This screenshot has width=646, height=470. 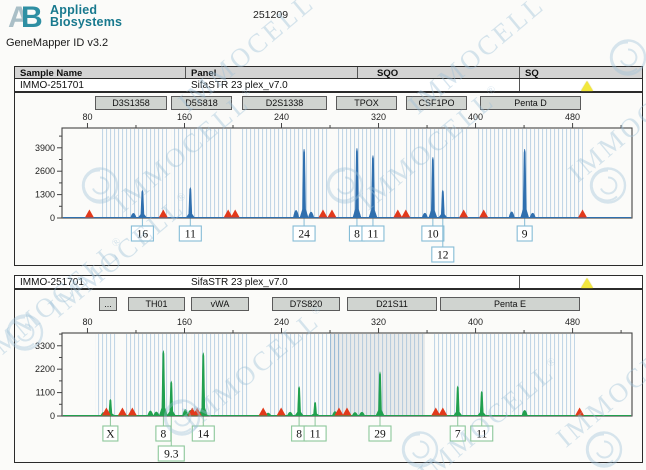 I want to click on sample-row-1: IMMO-251701 SifaSTR 23 plex_v7.0, so click(x=328, y=85).